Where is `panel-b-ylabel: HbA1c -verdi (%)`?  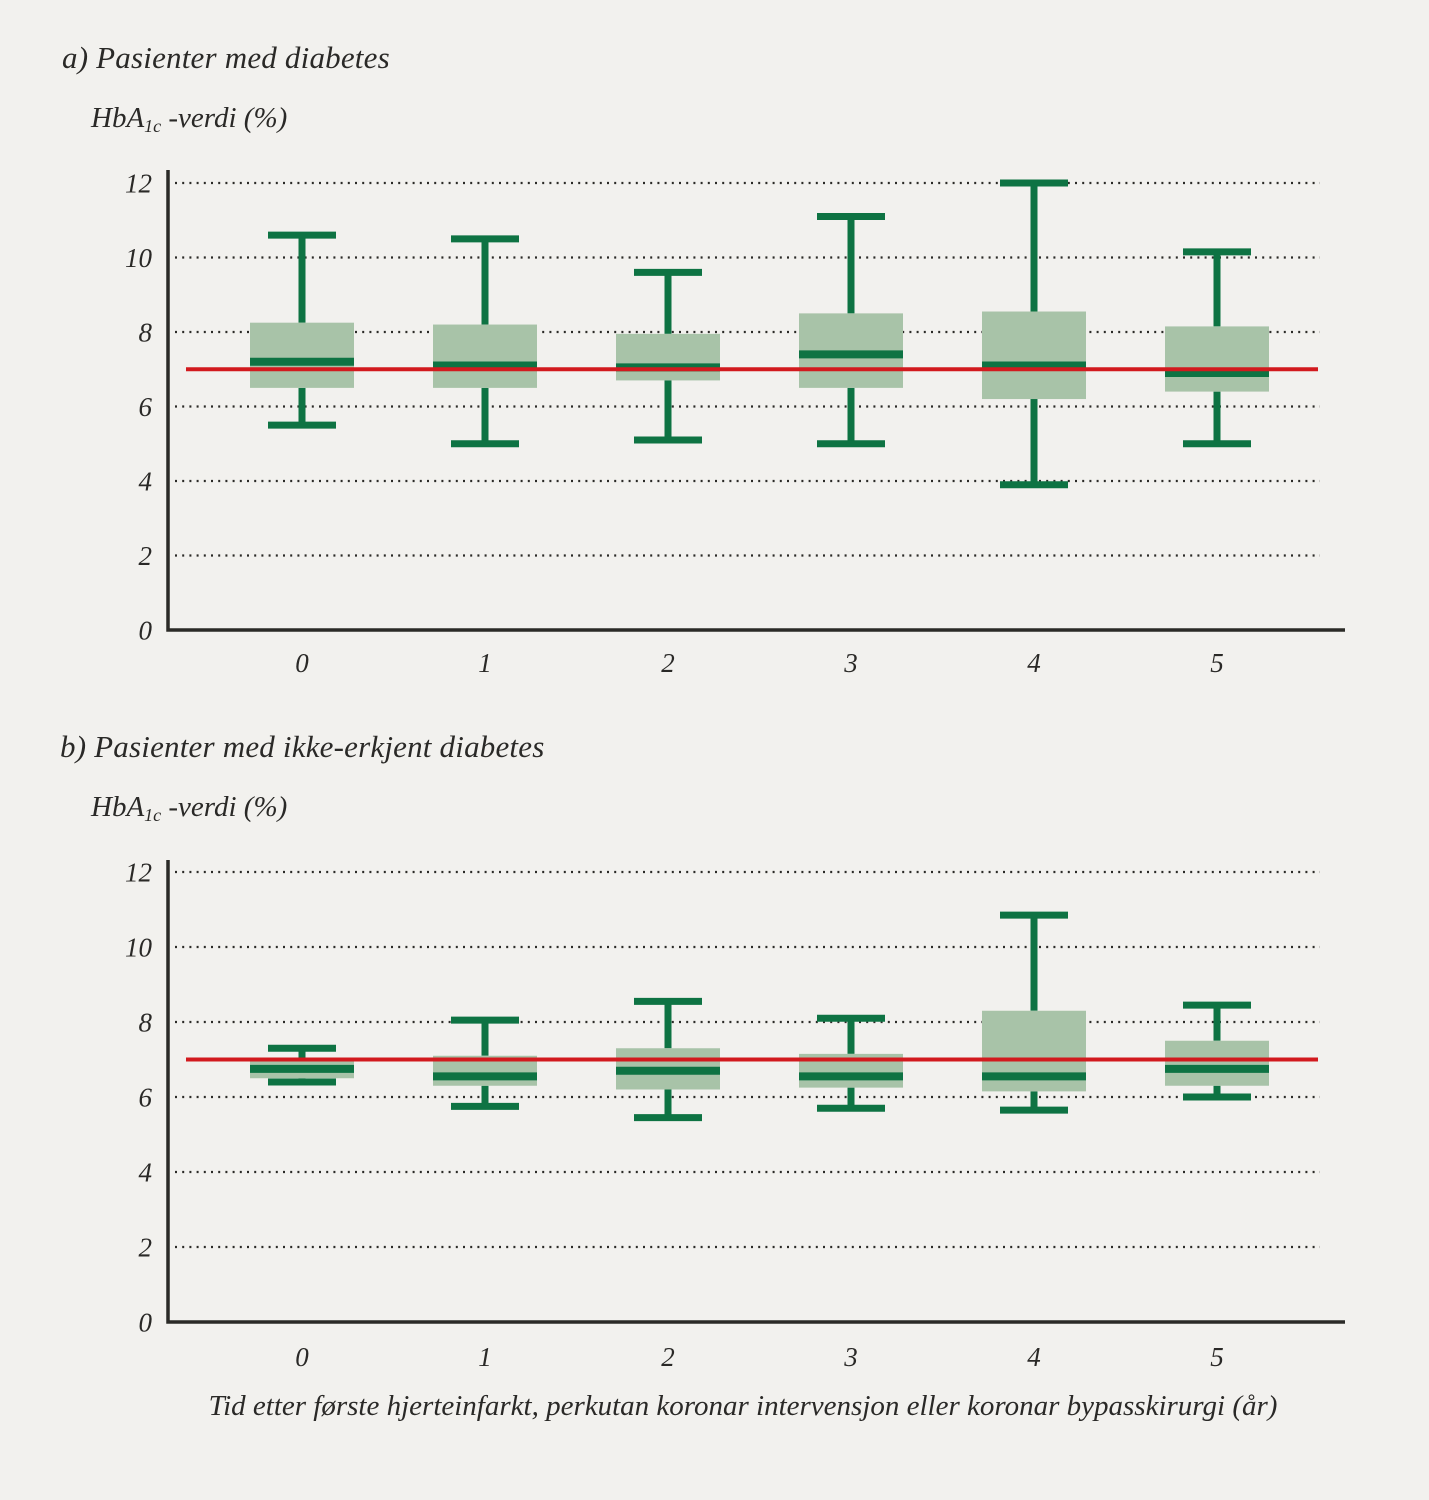
panel-b-ylabel: HbA1c -verdi (%) is located at coordinates (189, 808).